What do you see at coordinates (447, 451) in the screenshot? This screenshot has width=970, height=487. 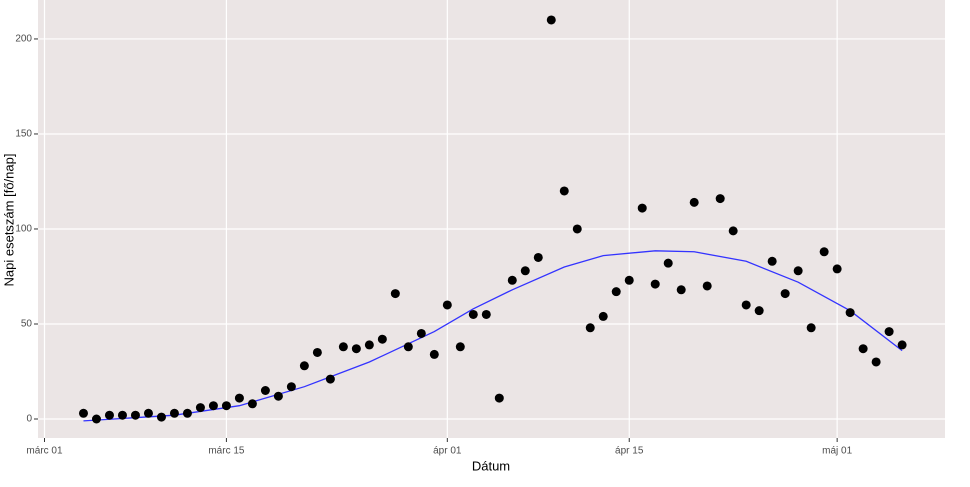 I see `x-tick-label: ápr 01` at bounding box center [447, 451].